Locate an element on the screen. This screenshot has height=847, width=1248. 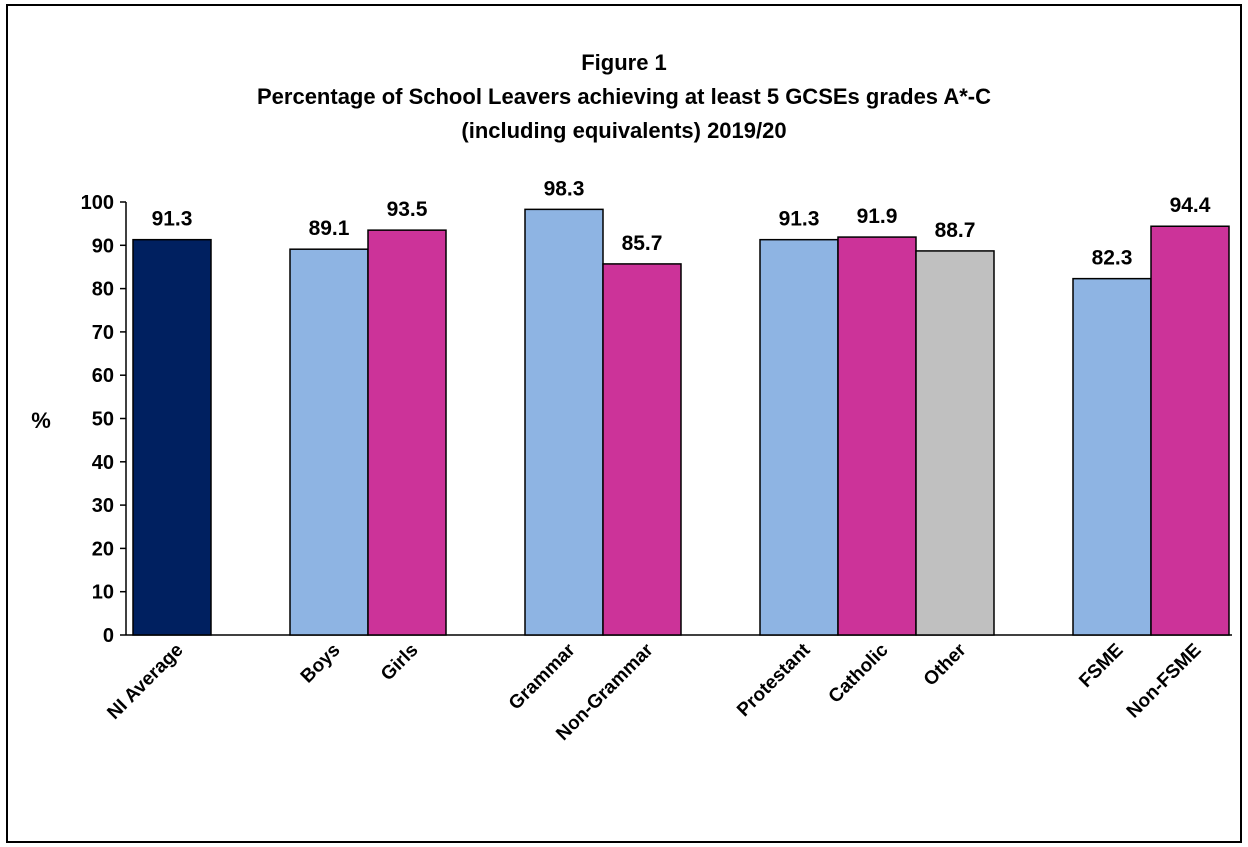
data-label: 94.4 is located at coordinates (1190, 205).